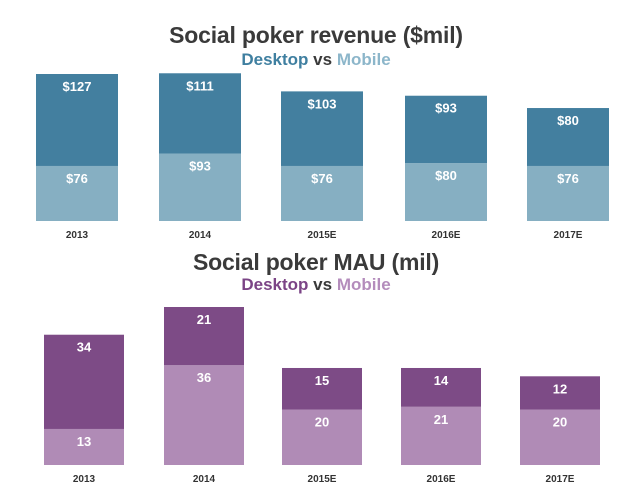 The image size is (632, 498). Describe the element at coordinates (77, 193) in the screenshot. I see `revenue-bar-mobile-2013` at that location.